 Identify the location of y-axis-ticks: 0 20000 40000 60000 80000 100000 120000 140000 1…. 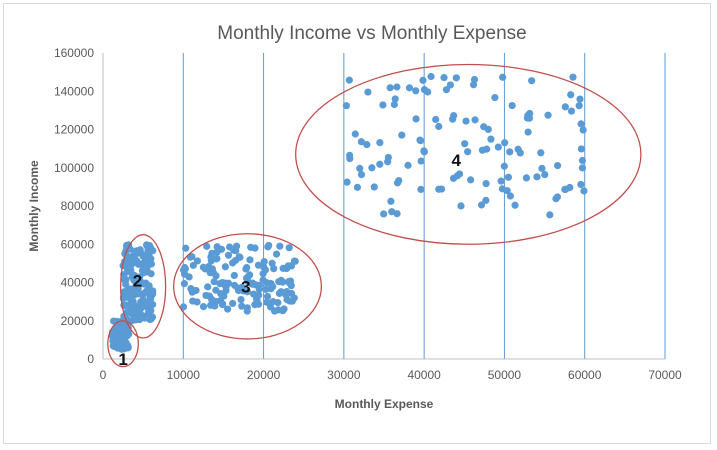
(74, 206).